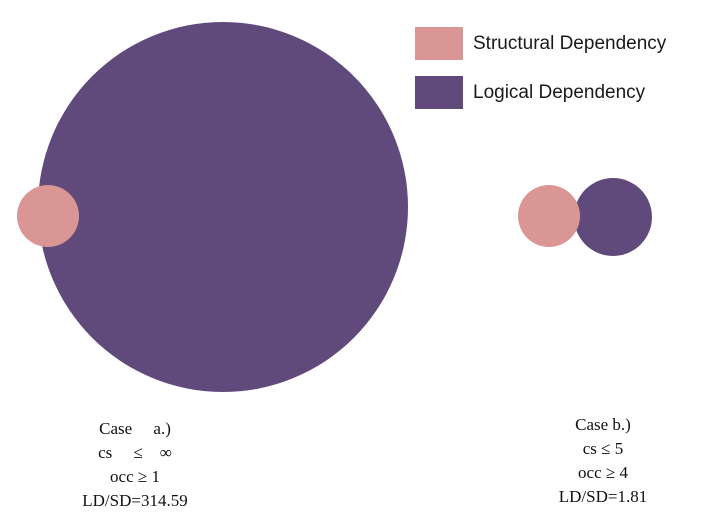 The width and height of the screenshot is (725, 515). I want to click on case-a-ratio: LD/SD=314.59, so click(135, 500).